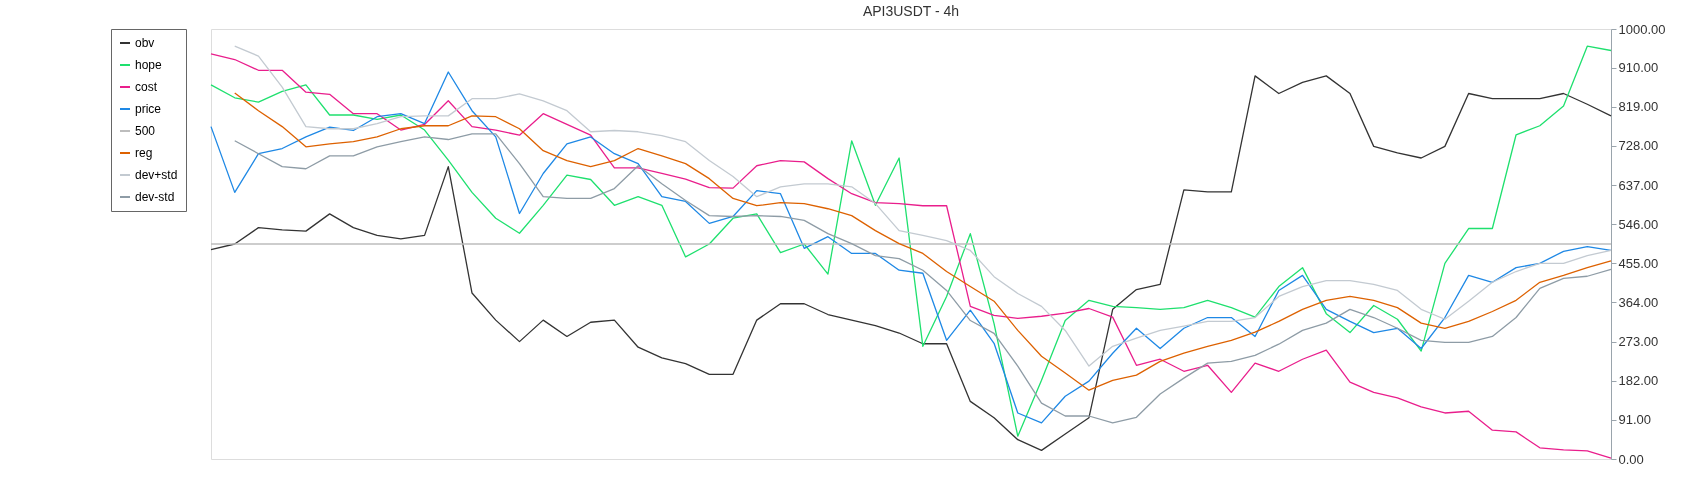 This screenshot has width=1700, height=500. Describe the element at coordinates (149, 65) in the screenshot. I see `legend-label: hope` at that location.